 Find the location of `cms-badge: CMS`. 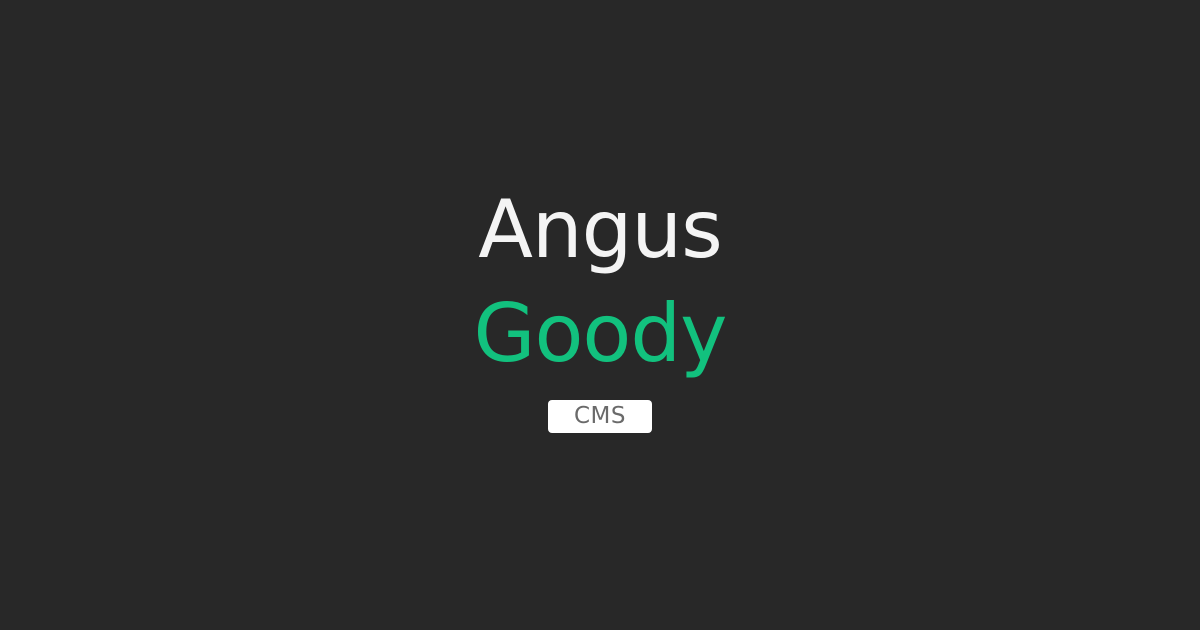

cms-badge: CMS is located at coordinates (600, 416).